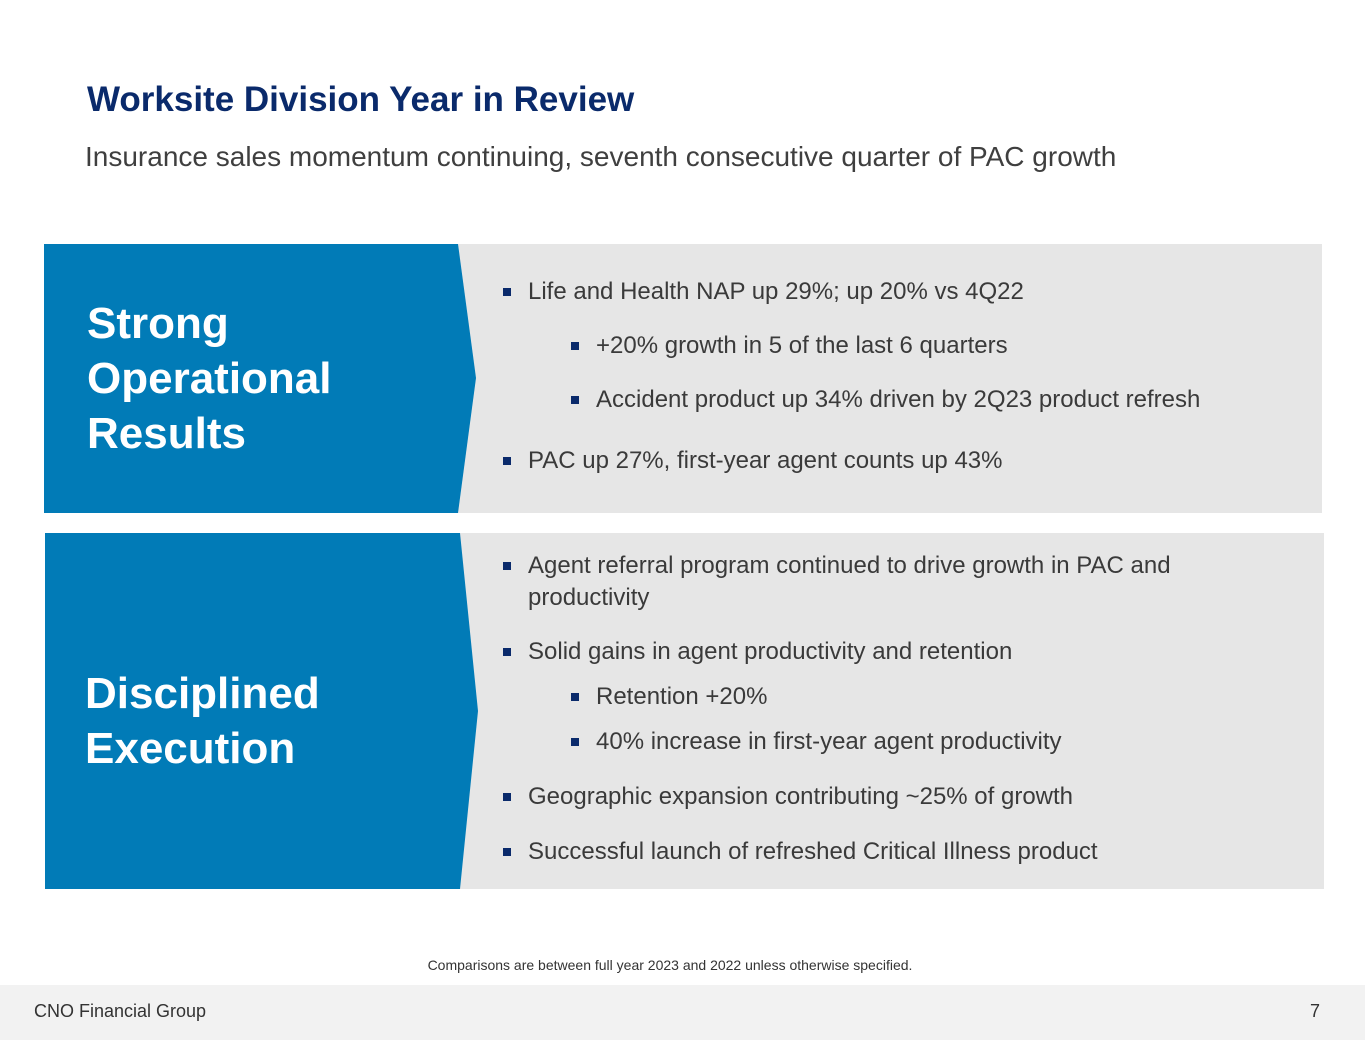 This screenshot has width=1365, height=1055. What do you see at coordinates (1314, 1011) in the screenshot?
I see `page-number: 7` at bounding box center [1314, 1011].